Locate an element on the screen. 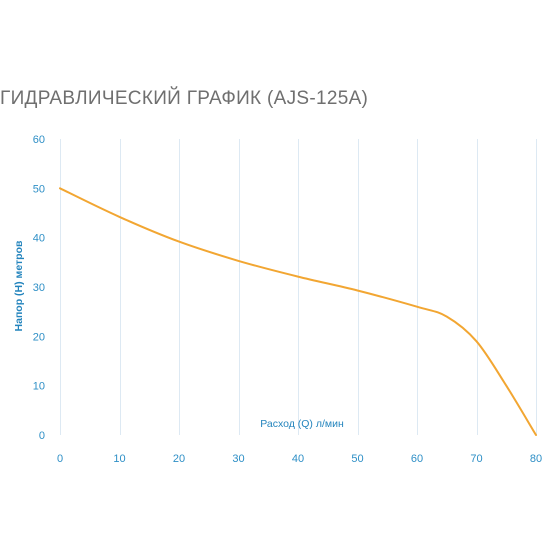 The width and height of the screenshot is (550, 550). y-tick-label: 50 is located at coordinates (39, 189).